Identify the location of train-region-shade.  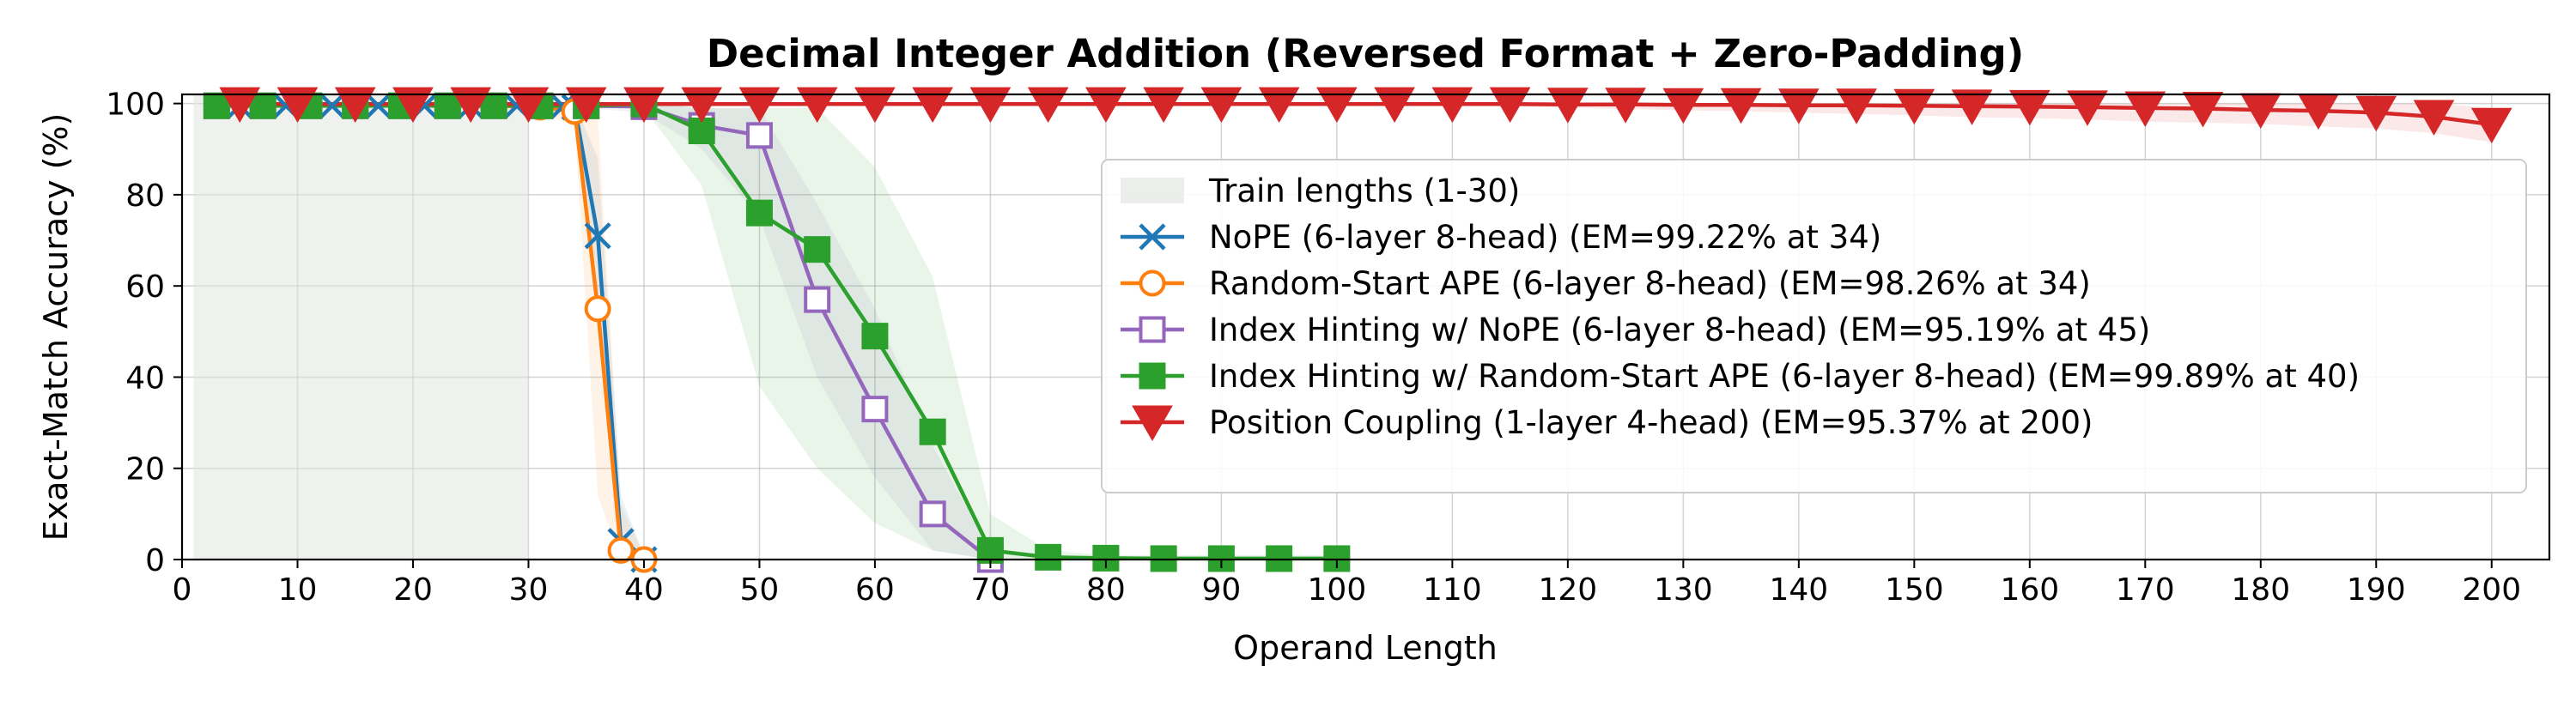
(361, 327).